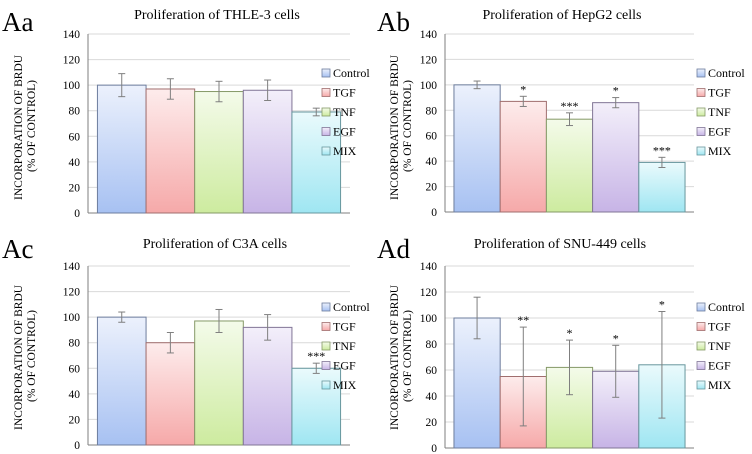  Describe the element at coordinates (217, 15) in the screenshot. I see `chart-title: Proliferation of THLE-3 cells` at that location.